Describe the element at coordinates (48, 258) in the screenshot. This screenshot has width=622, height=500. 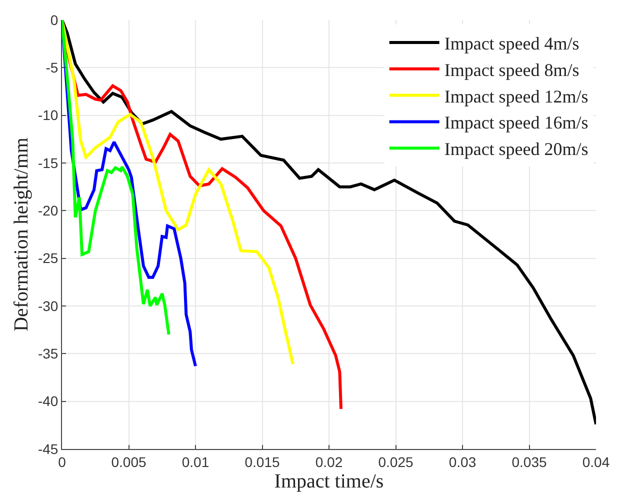
I see `y-tick-label: -25` at that location.